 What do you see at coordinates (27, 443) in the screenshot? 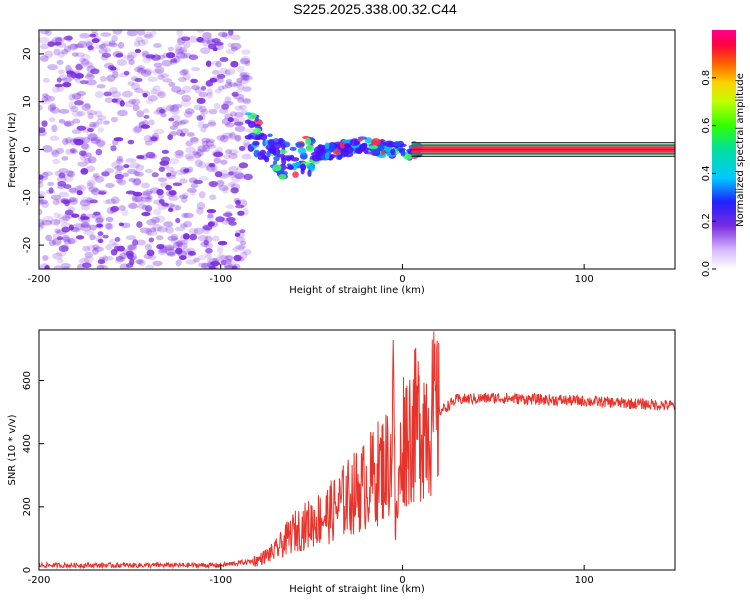
I see `snr-y-tick-label: 400` at bounding box center [27, 443].